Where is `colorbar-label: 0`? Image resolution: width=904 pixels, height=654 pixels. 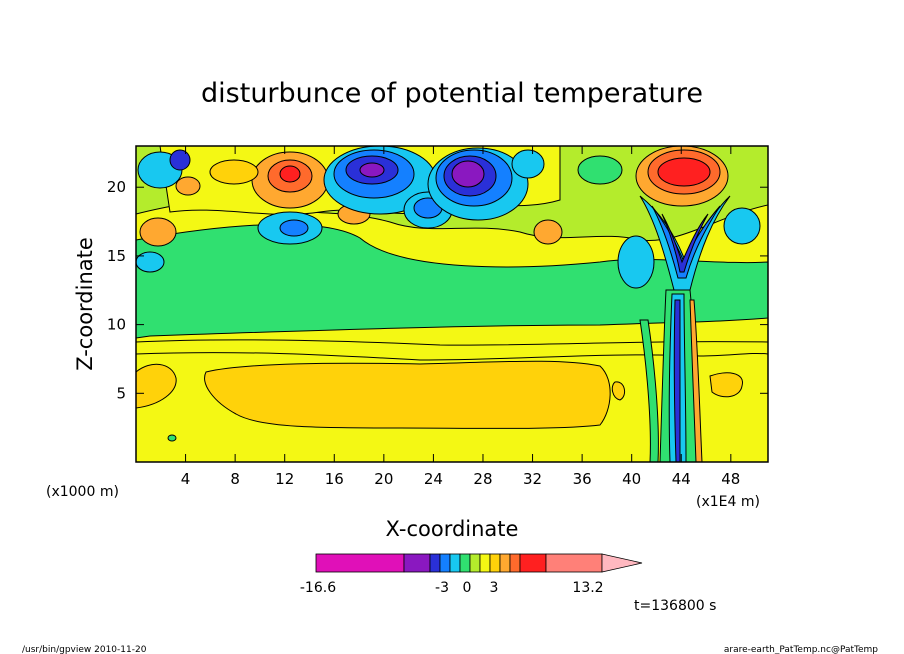 colorbar-label: 0 is located at coordinates (467, 588).